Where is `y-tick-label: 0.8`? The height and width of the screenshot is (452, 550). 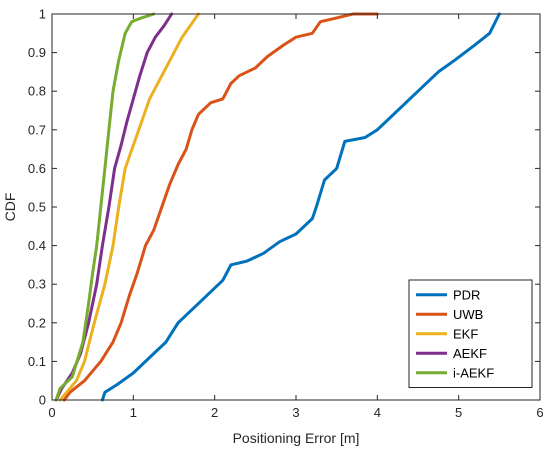
y-tick-label: 0.8 is located at coordinates (37, 91).